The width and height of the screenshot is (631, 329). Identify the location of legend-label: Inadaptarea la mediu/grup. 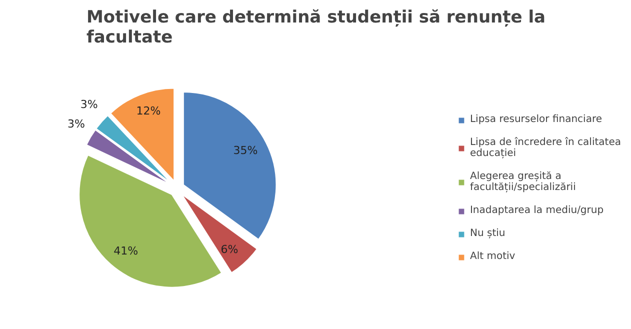
(537, 210).